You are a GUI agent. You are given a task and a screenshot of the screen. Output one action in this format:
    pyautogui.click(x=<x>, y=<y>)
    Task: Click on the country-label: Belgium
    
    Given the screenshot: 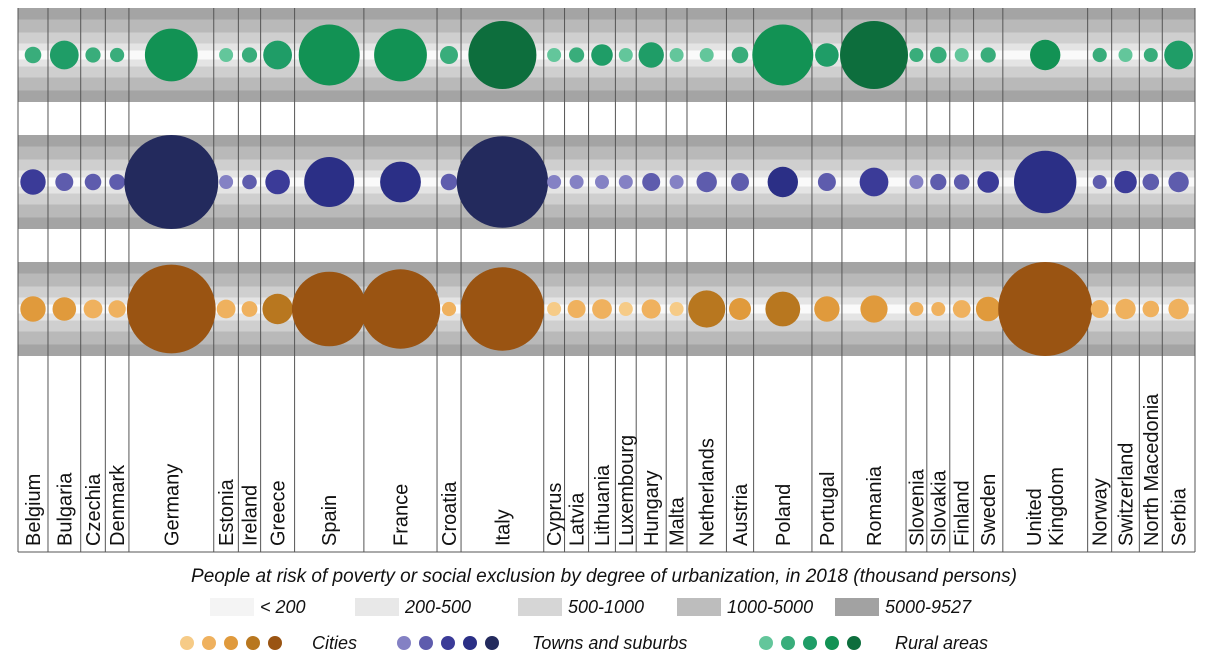 What is the action you would take?
    pyautogui.click(x=34, y=510)
    